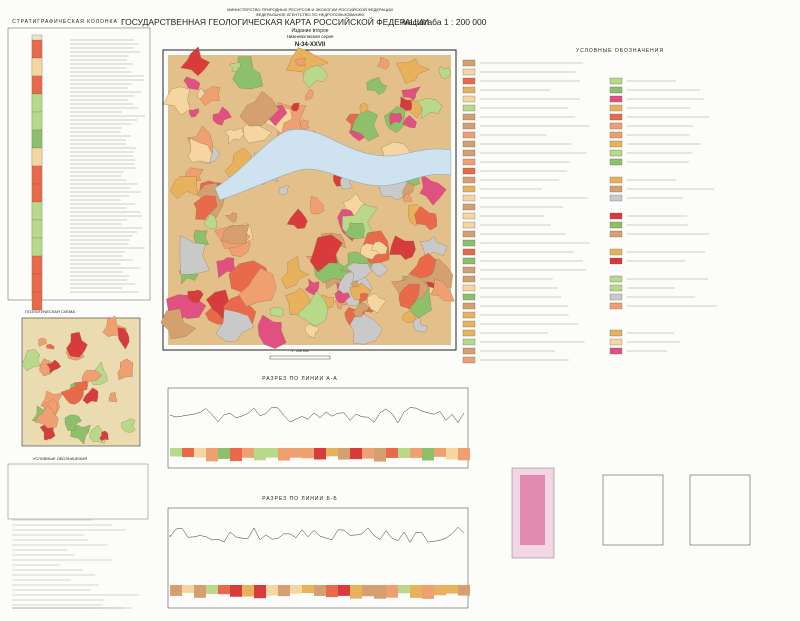 The image size is (800, 621). What do you see at coordinates (309, 31) in the screenshot?
I see `edition: Издание второе` at bounding box center [309, 31].